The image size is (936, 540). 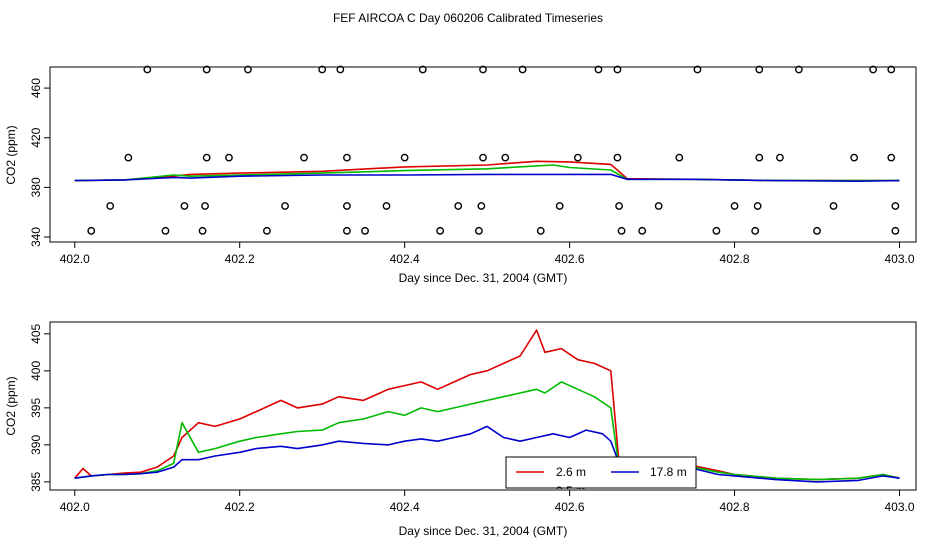 What do you see at coordinates (899, 259) in the screenshot?
I see `top-x-tick-label: 403.0` at bounding box center [899, 259].